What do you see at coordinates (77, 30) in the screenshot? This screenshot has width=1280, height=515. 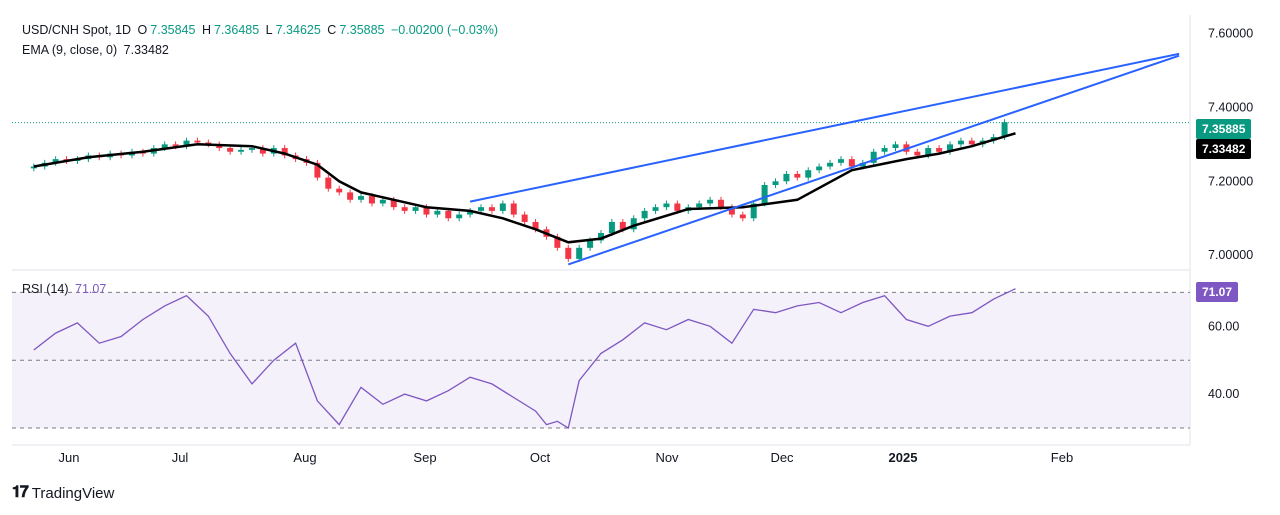 I see `symbol-label: USD/CNH Spot, 1D` at bounding box center [77, 30].